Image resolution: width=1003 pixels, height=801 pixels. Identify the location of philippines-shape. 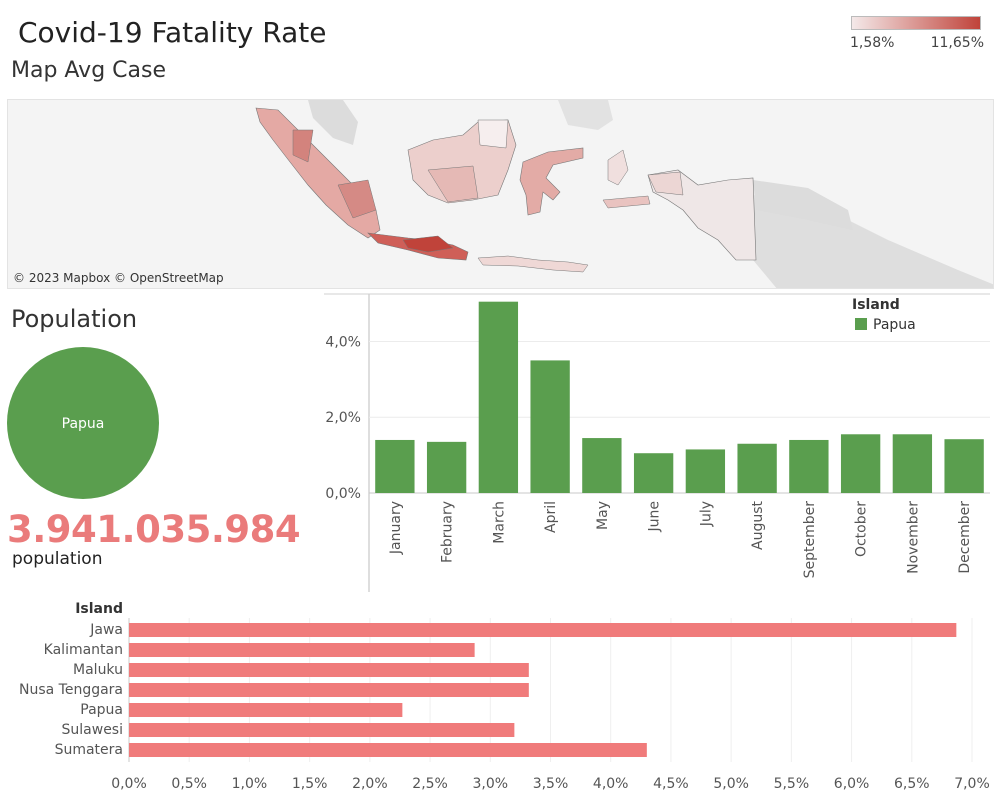
(585, 115).